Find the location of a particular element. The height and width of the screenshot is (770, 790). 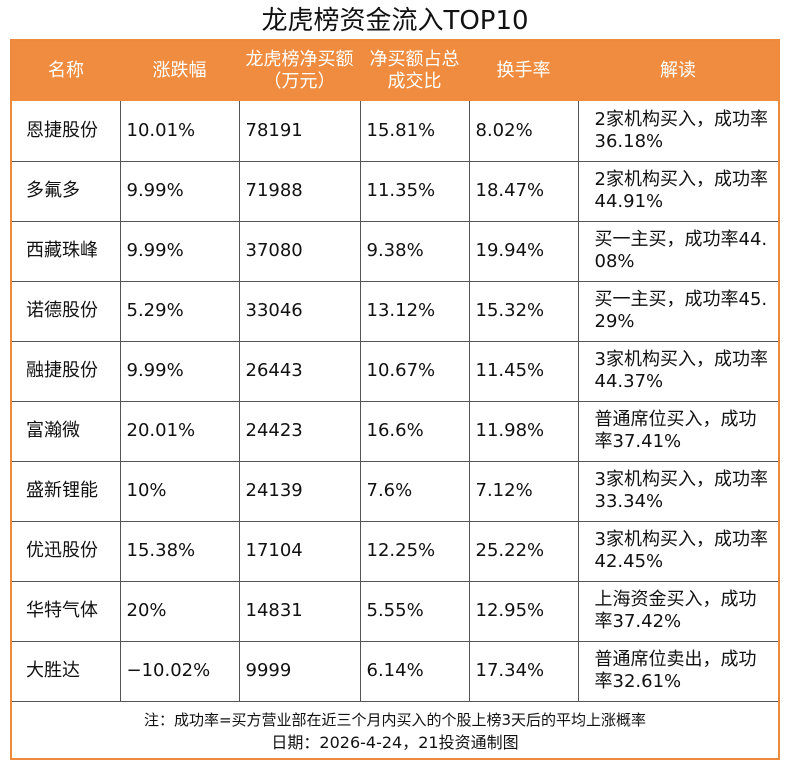

cell-ratio: 11.35% is located at coordinates (414, 191).